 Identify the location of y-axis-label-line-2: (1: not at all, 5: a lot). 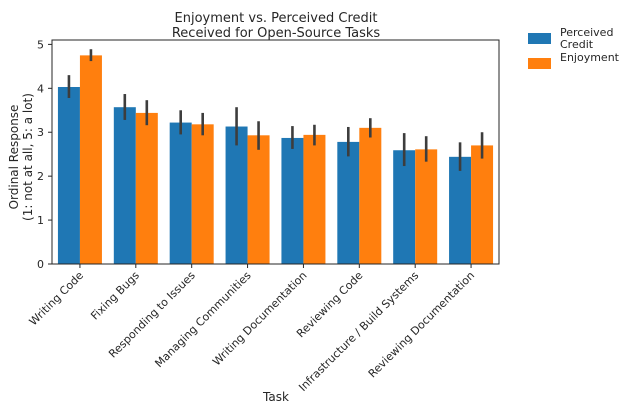
(28, 157).